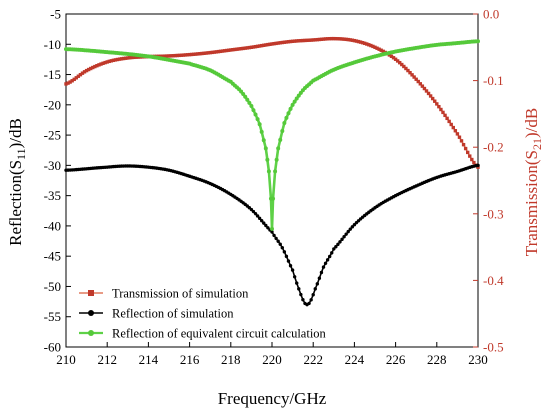 Image resolution: width=550 pixels, height=416 pixels. What do you see at coordinates (52, 135) in the screenshot?
I see `left-y-tick-label: -25` at bounding box center [52, 135].